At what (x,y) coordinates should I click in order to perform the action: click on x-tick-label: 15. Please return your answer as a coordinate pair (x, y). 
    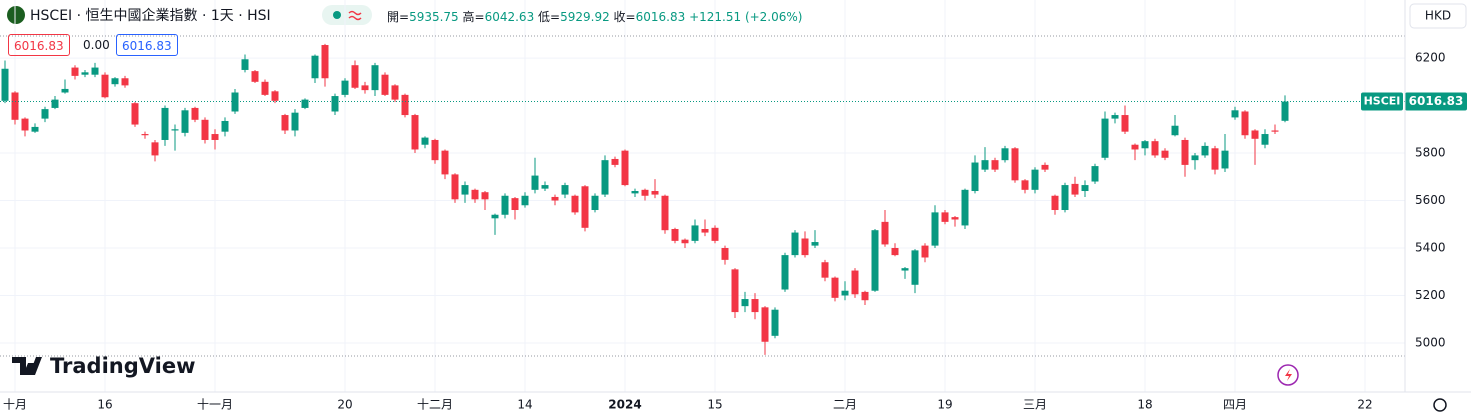
    Looking at the image, I should click on (714, 405).